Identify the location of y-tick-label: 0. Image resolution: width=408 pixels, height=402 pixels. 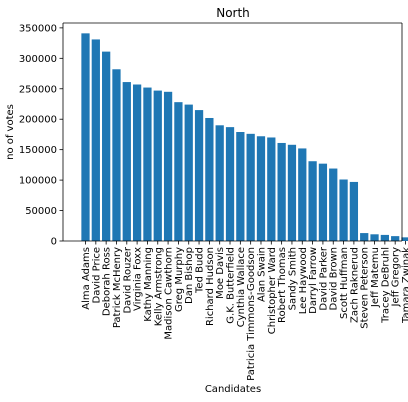
(54, 242).